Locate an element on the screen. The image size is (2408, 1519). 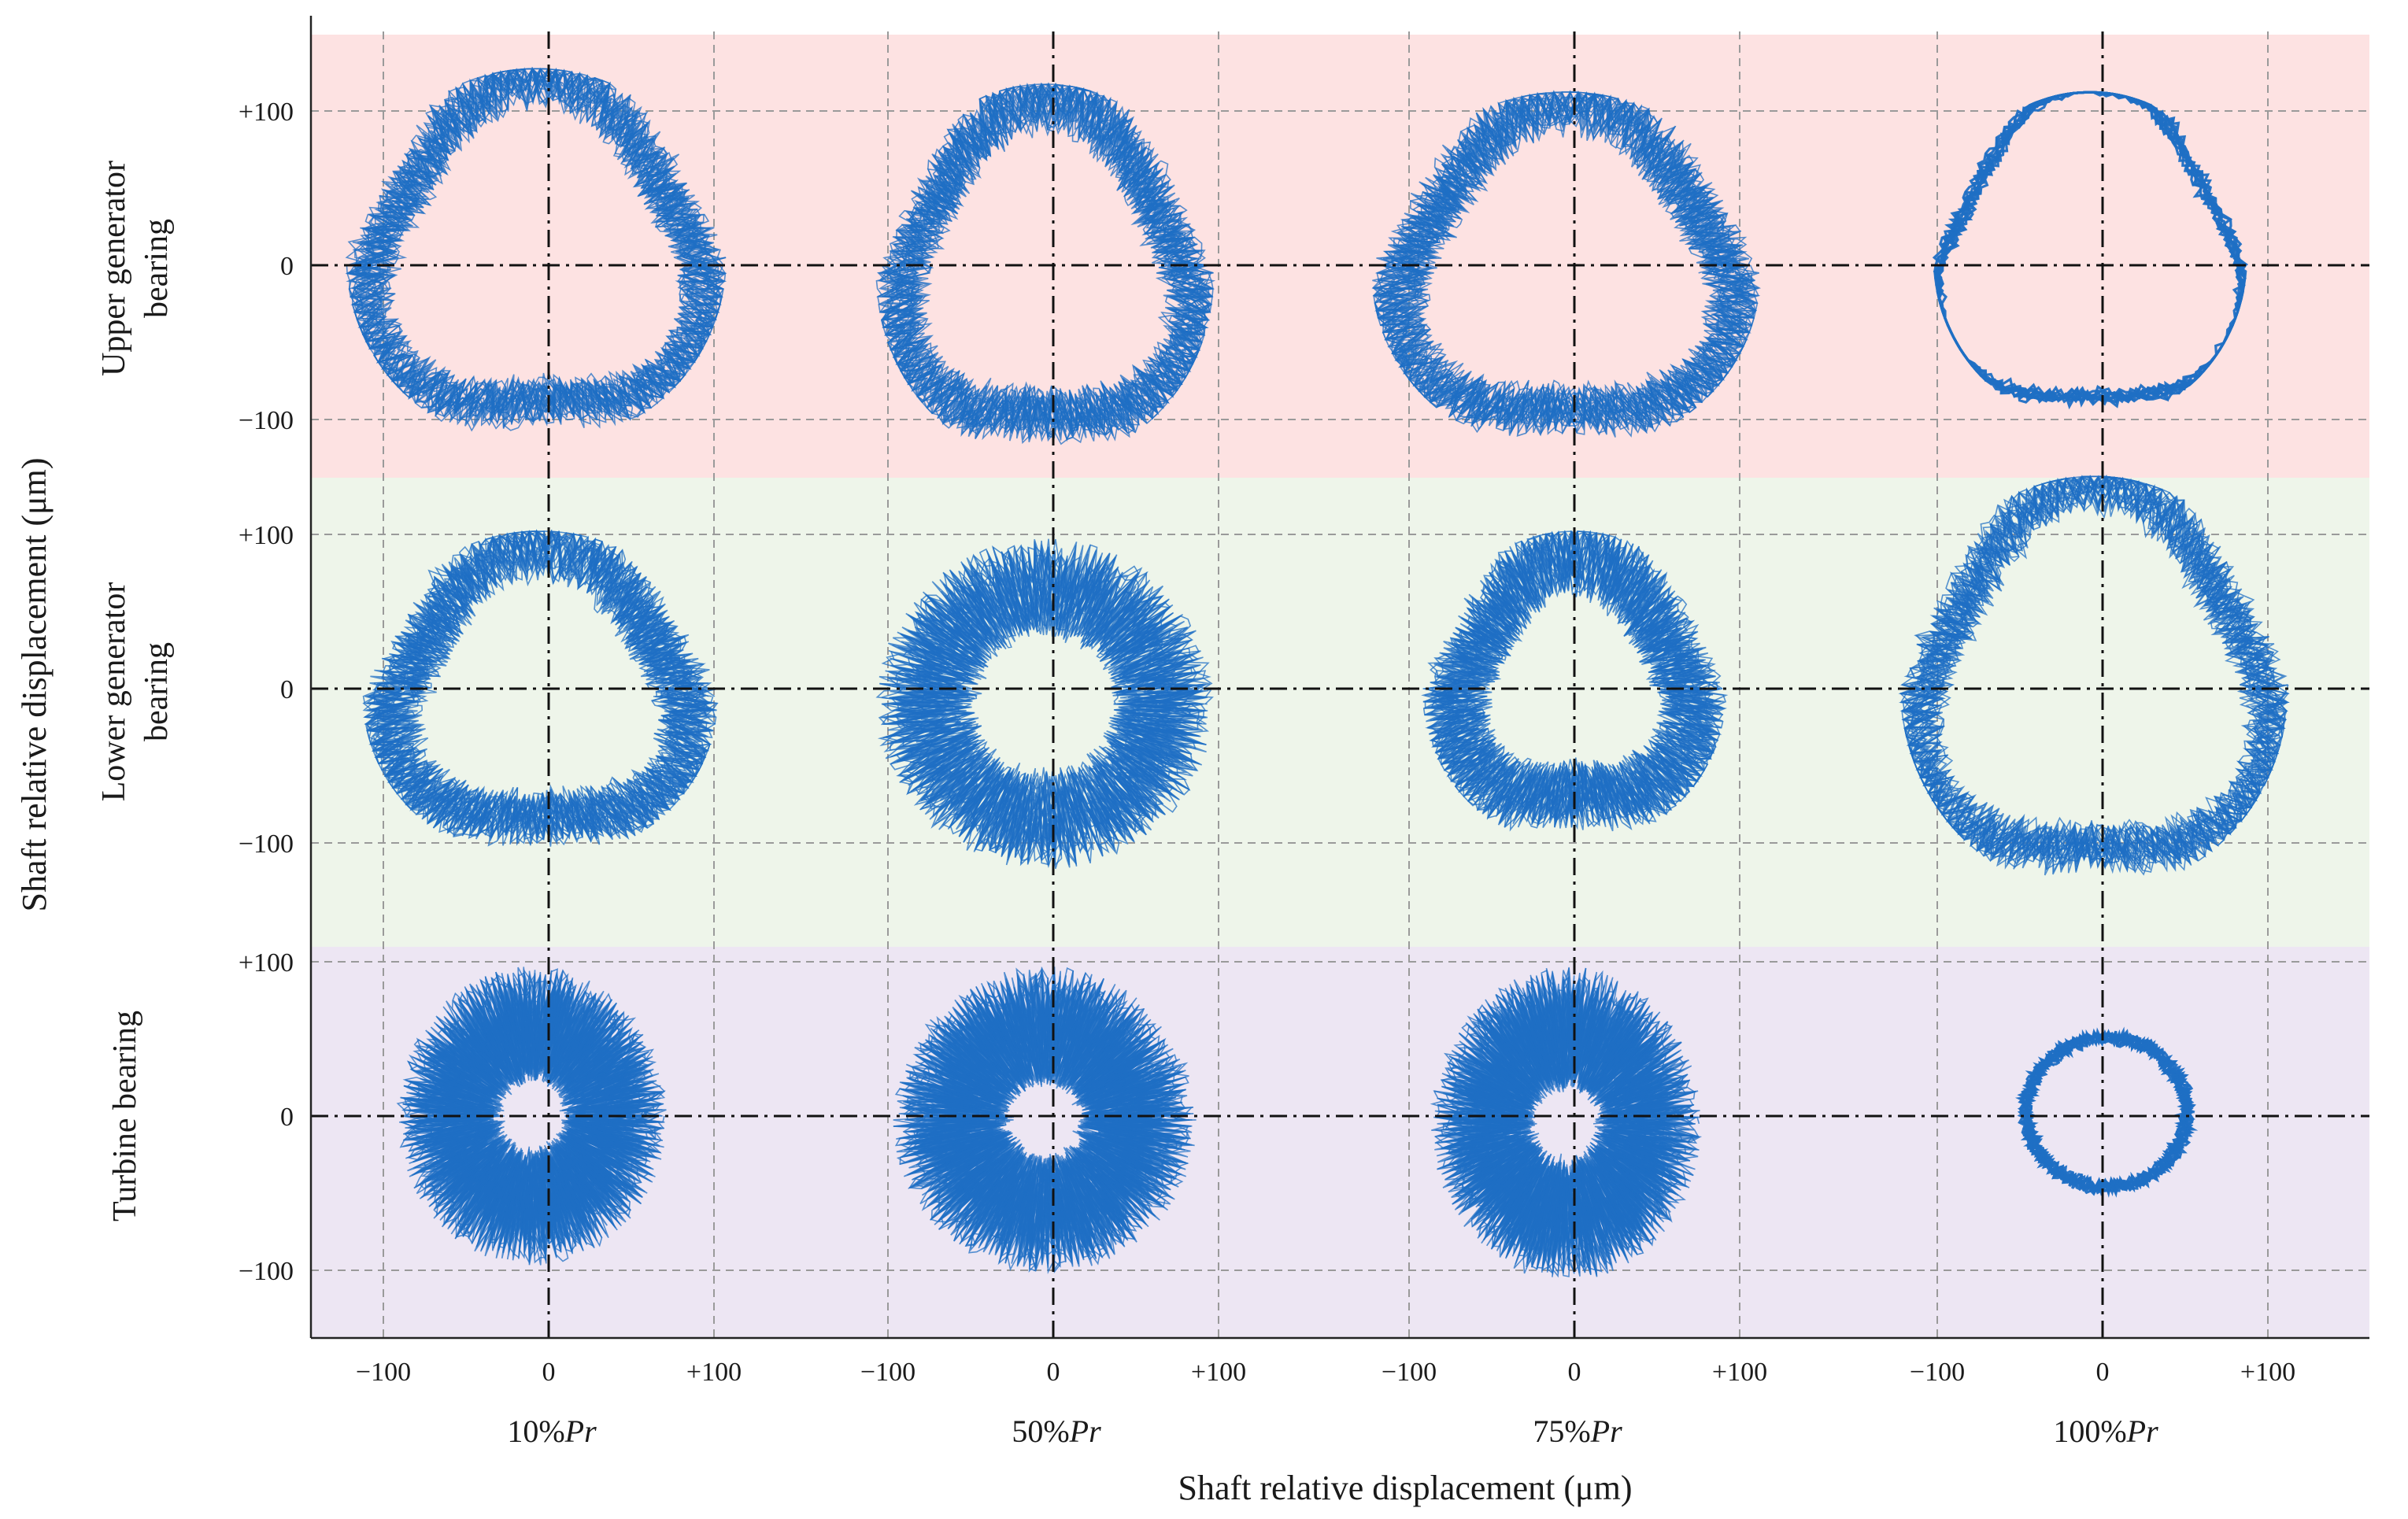
orbit-r2-c1 is located at coordinates (541, 688).